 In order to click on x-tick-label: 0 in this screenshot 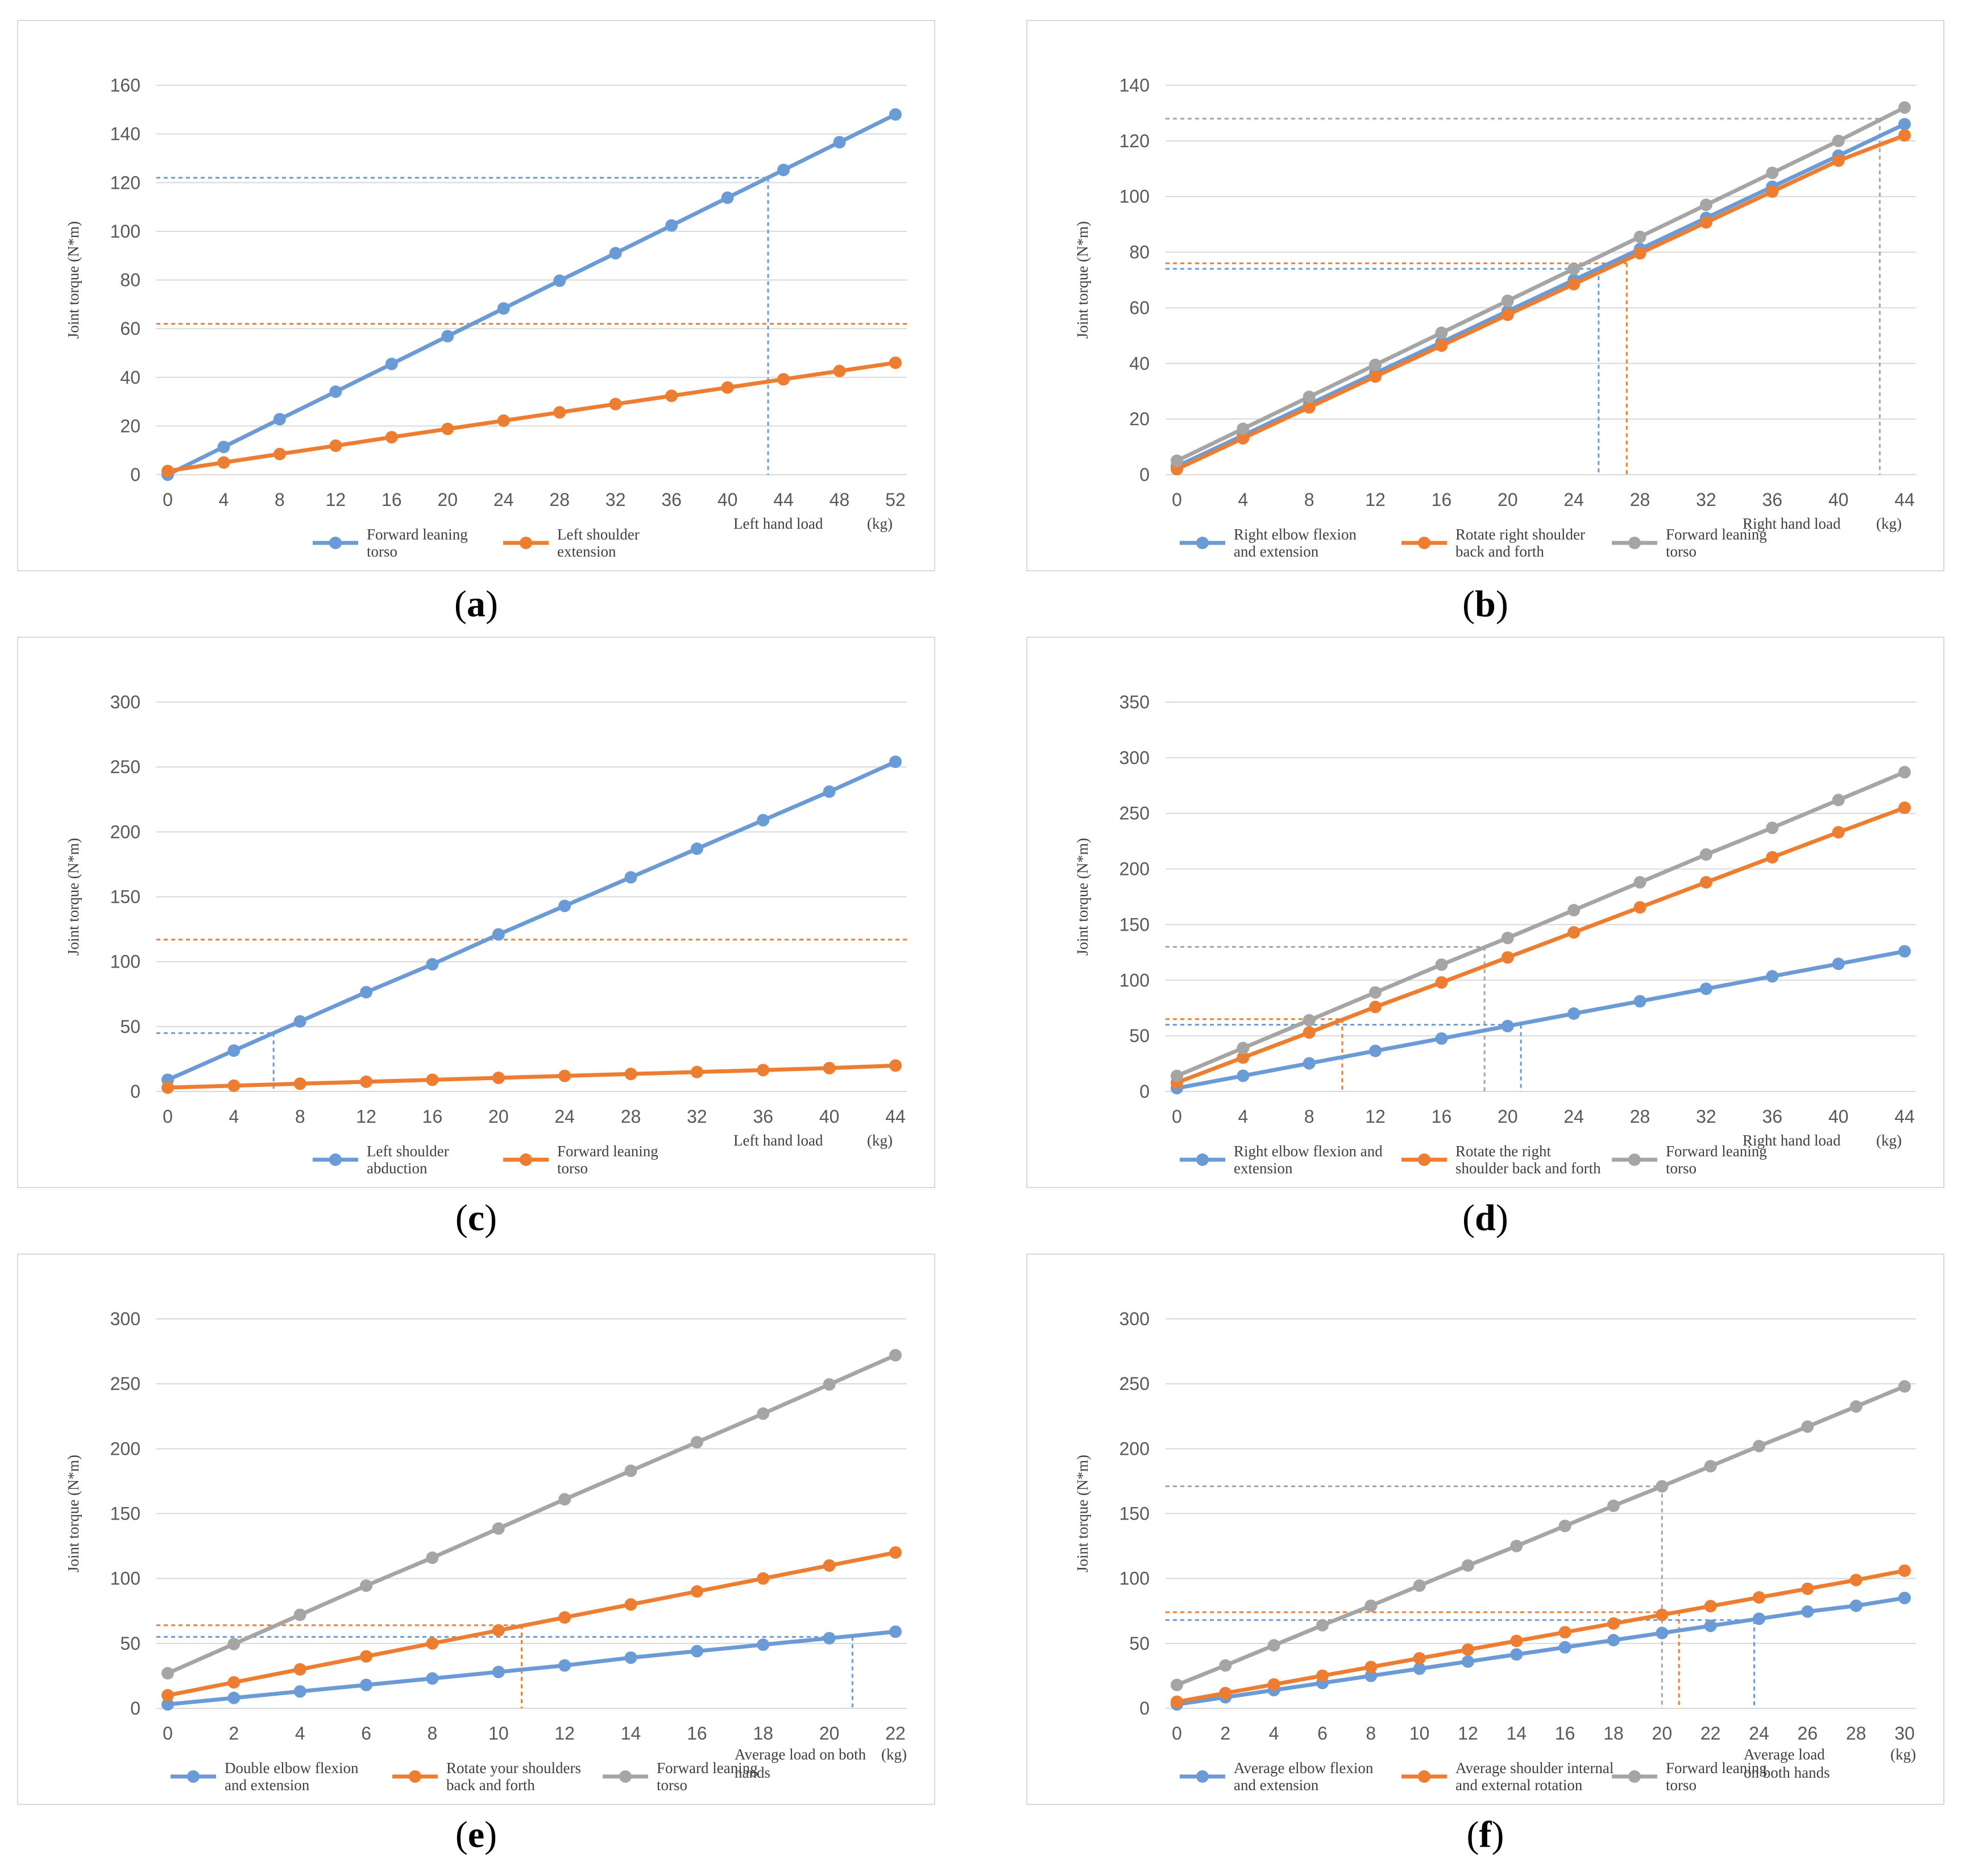, I will do `click(1177, 499)`.